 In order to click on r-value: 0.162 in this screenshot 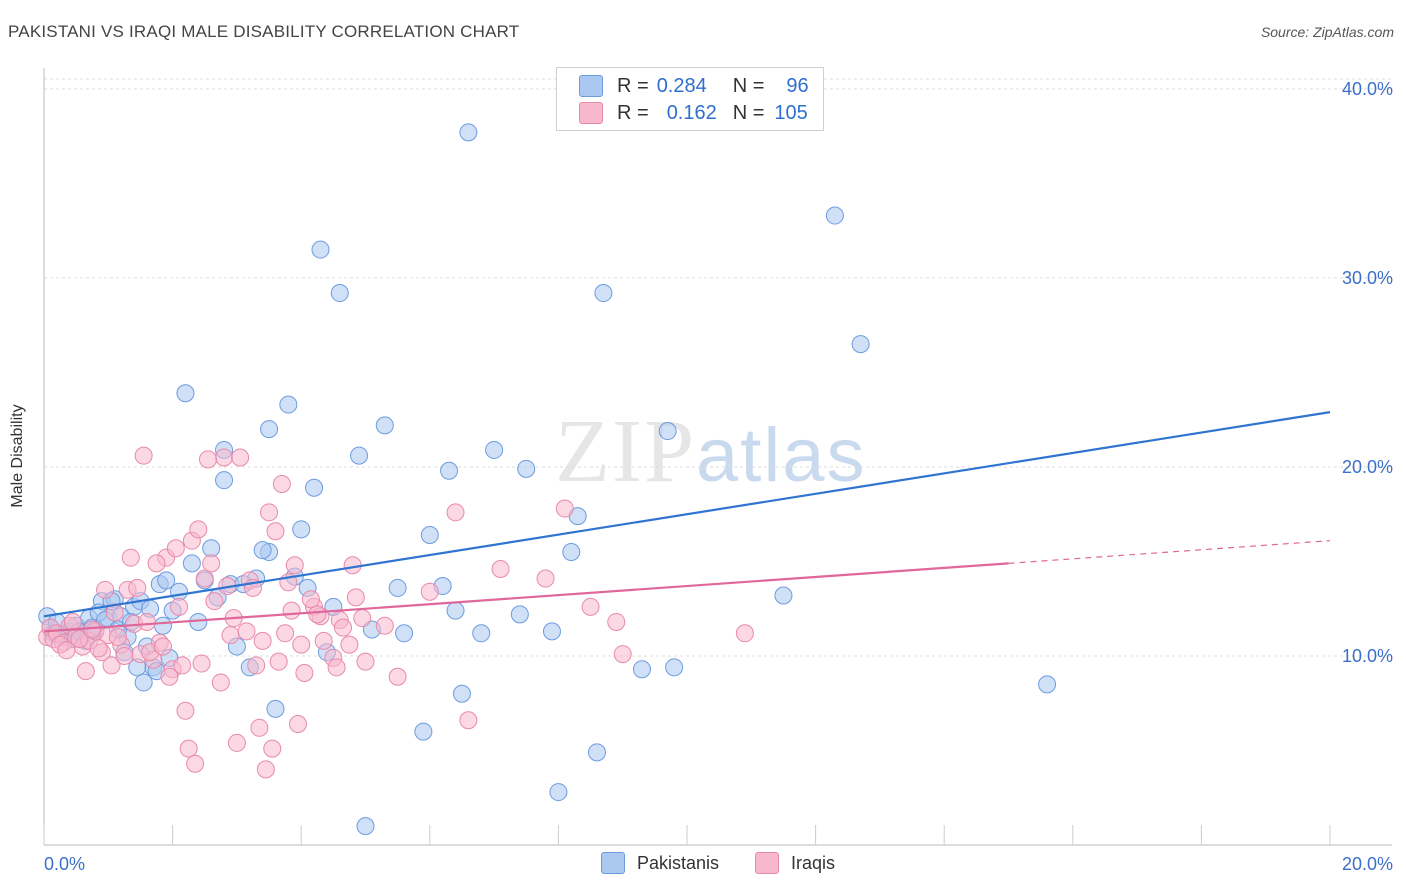, I will do `click(691, 112)`.